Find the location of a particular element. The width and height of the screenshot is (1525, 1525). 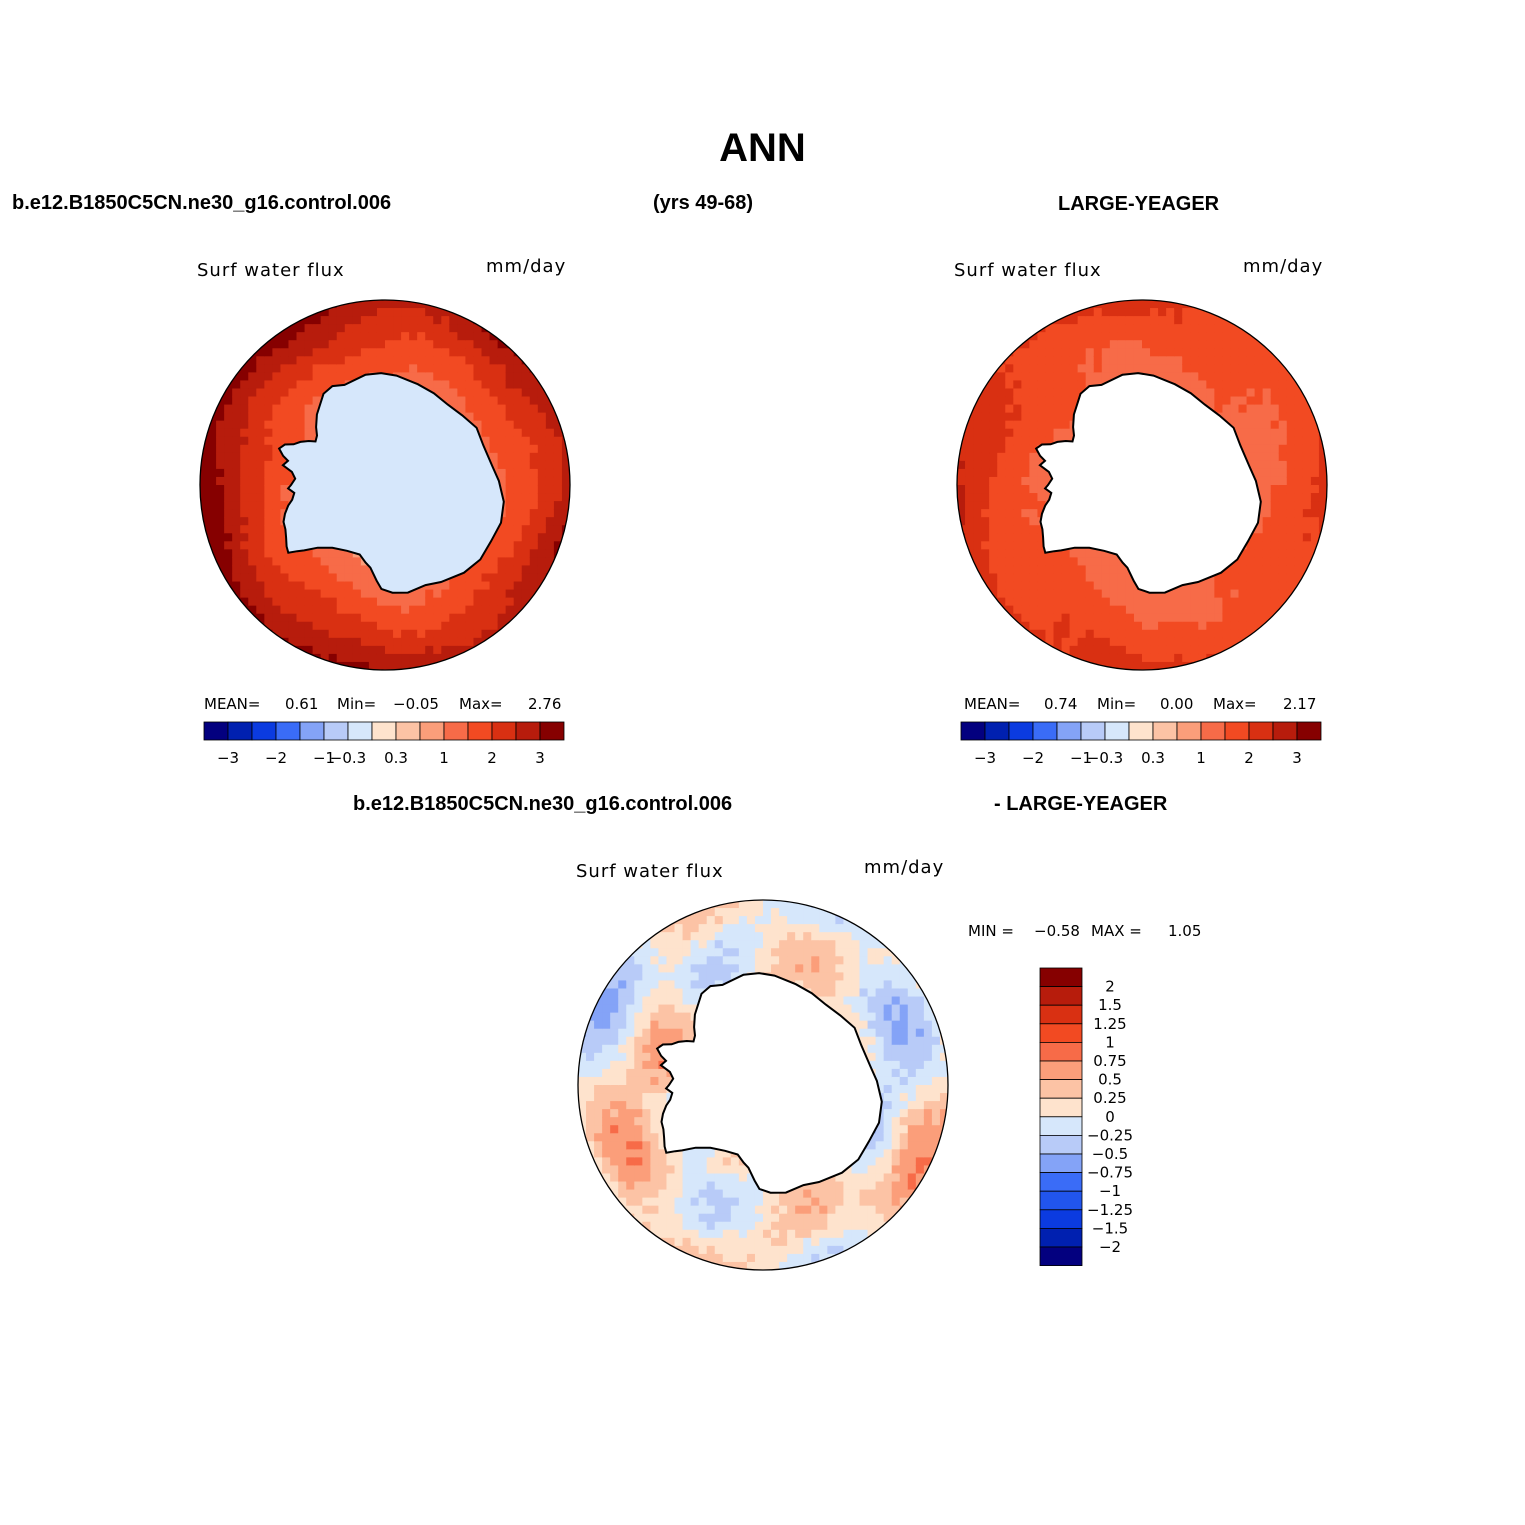

panel1-colorbar: −3 −2 −1−0.3 0.3 1 2 3 is located at coordinates (384, 744).